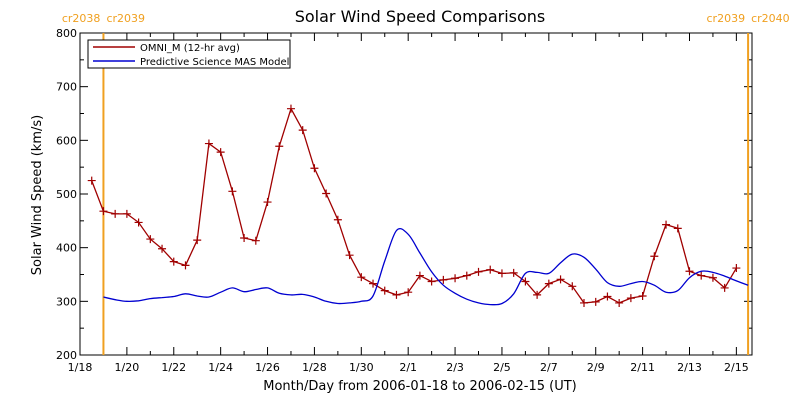 The width and height of the screenshot is (800, 400). What do you see at coordinates (408, 367) in the screenshot?
I see `x-tick-label: 2/1` at bounding box center [408, 367].